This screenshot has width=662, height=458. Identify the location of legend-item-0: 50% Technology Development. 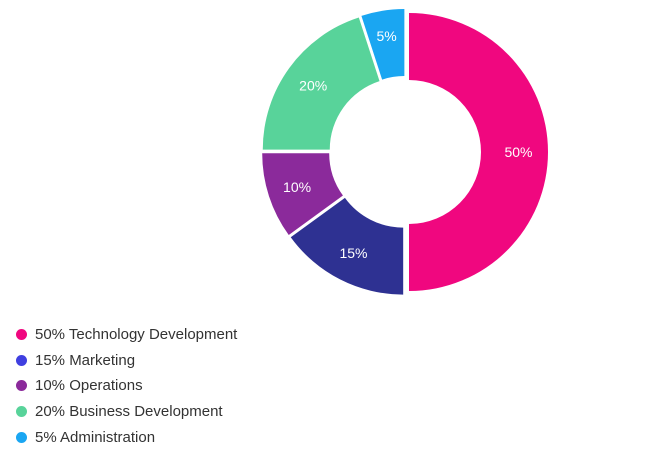
(126, 335).